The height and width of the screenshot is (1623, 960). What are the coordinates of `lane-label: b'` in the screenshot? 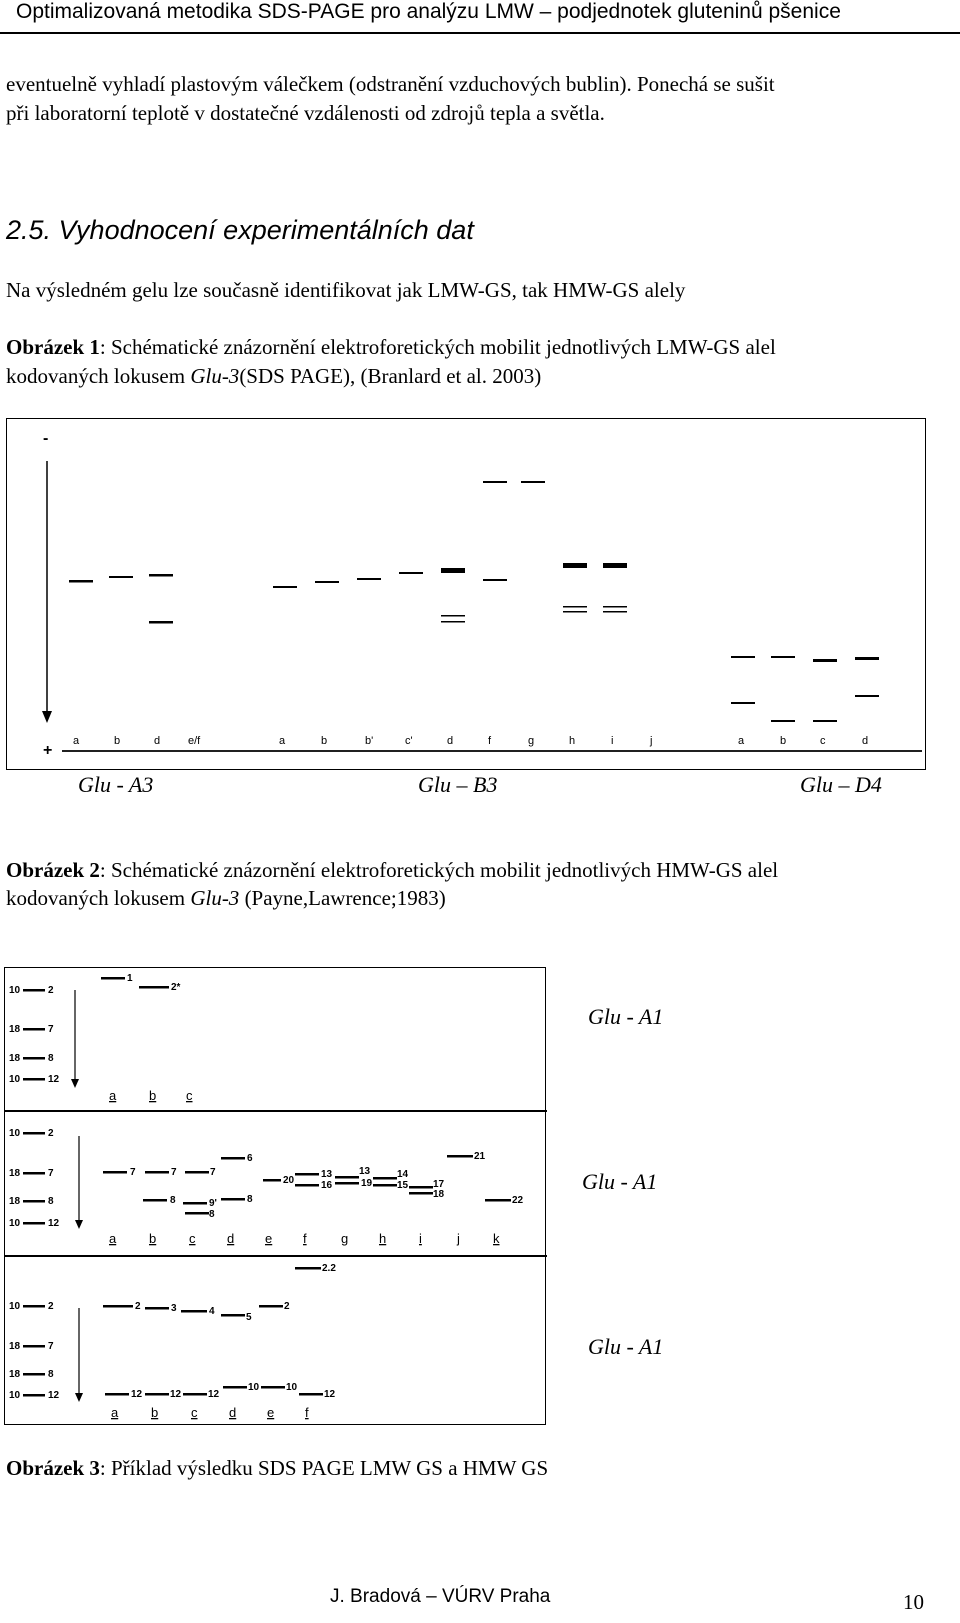 It's located at (369, 741).